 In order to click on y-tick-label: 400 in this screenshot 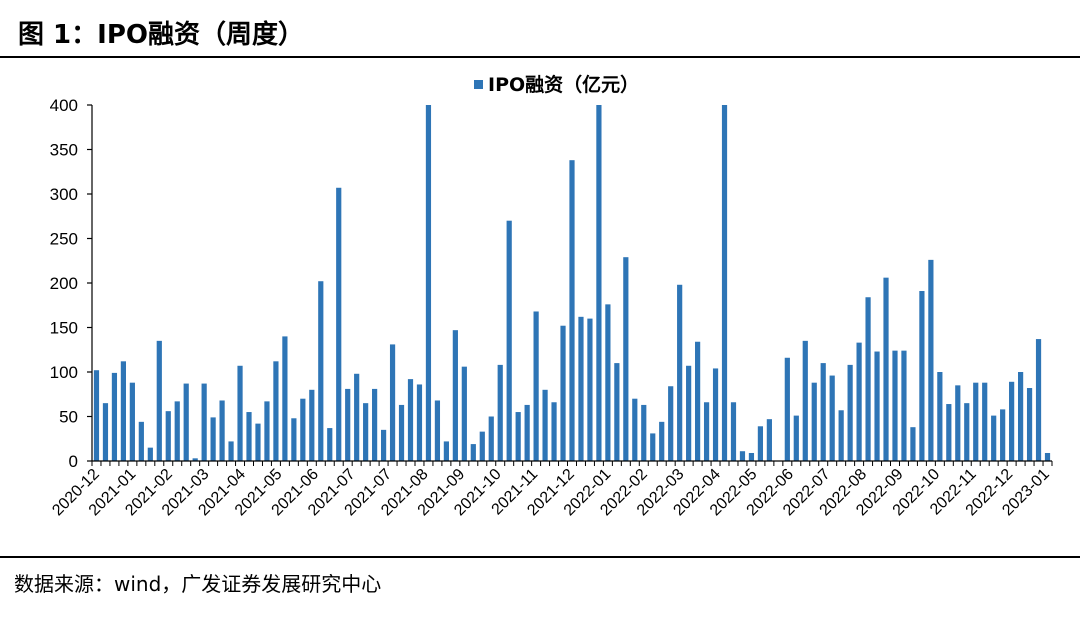, I will do `click(64, 105)`.